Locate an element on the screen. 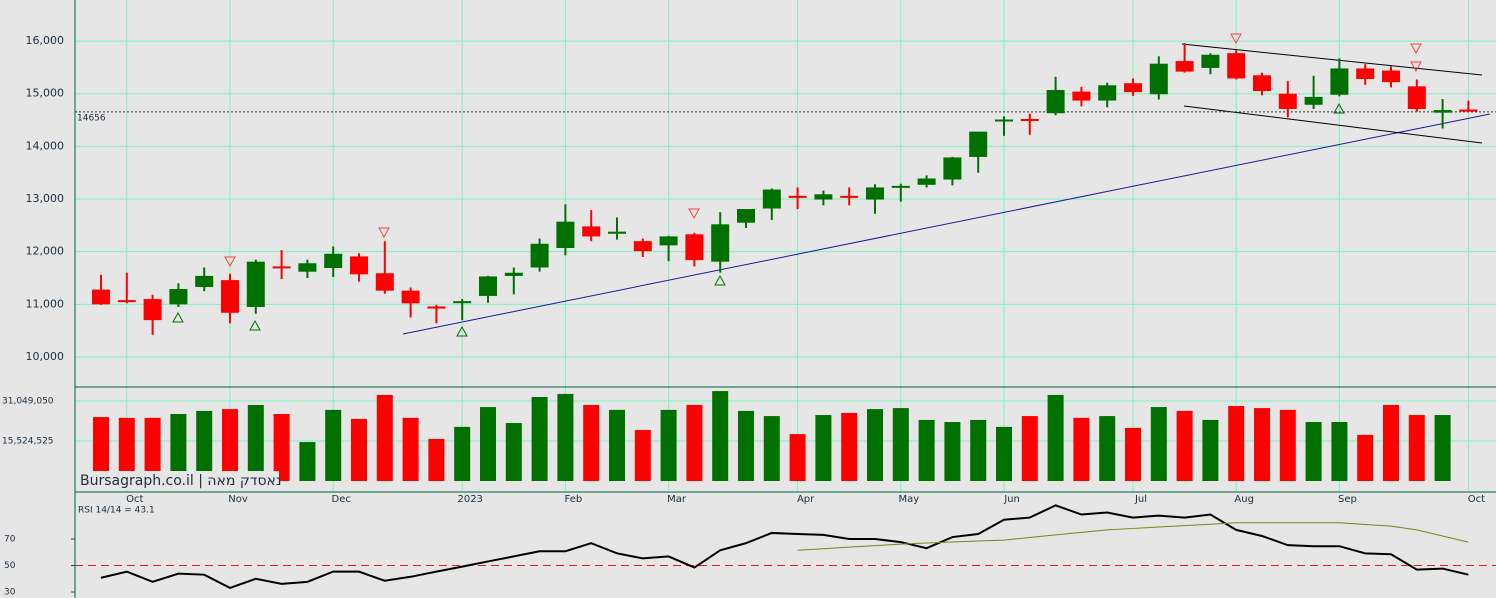  last-price-label: 14656 is located at coordinates (91, 118).